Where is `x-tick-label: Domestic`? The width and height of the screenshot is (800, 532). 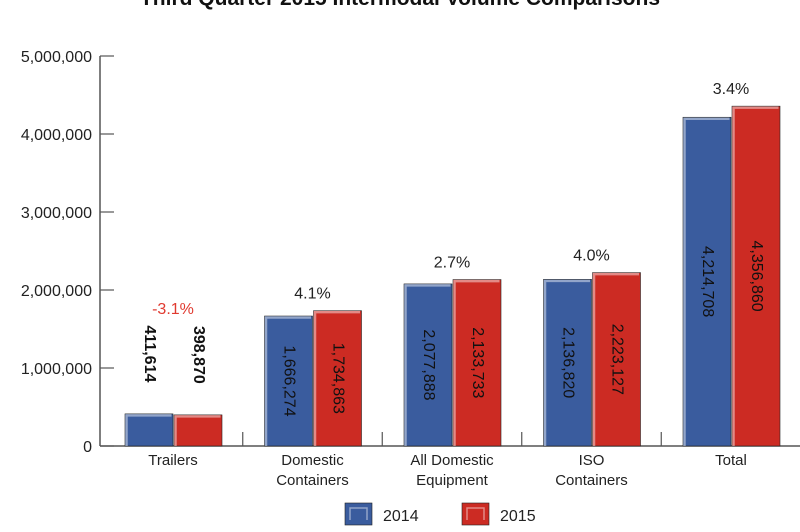
x-tick-label: Domestic is located at coordinates (312, 460).